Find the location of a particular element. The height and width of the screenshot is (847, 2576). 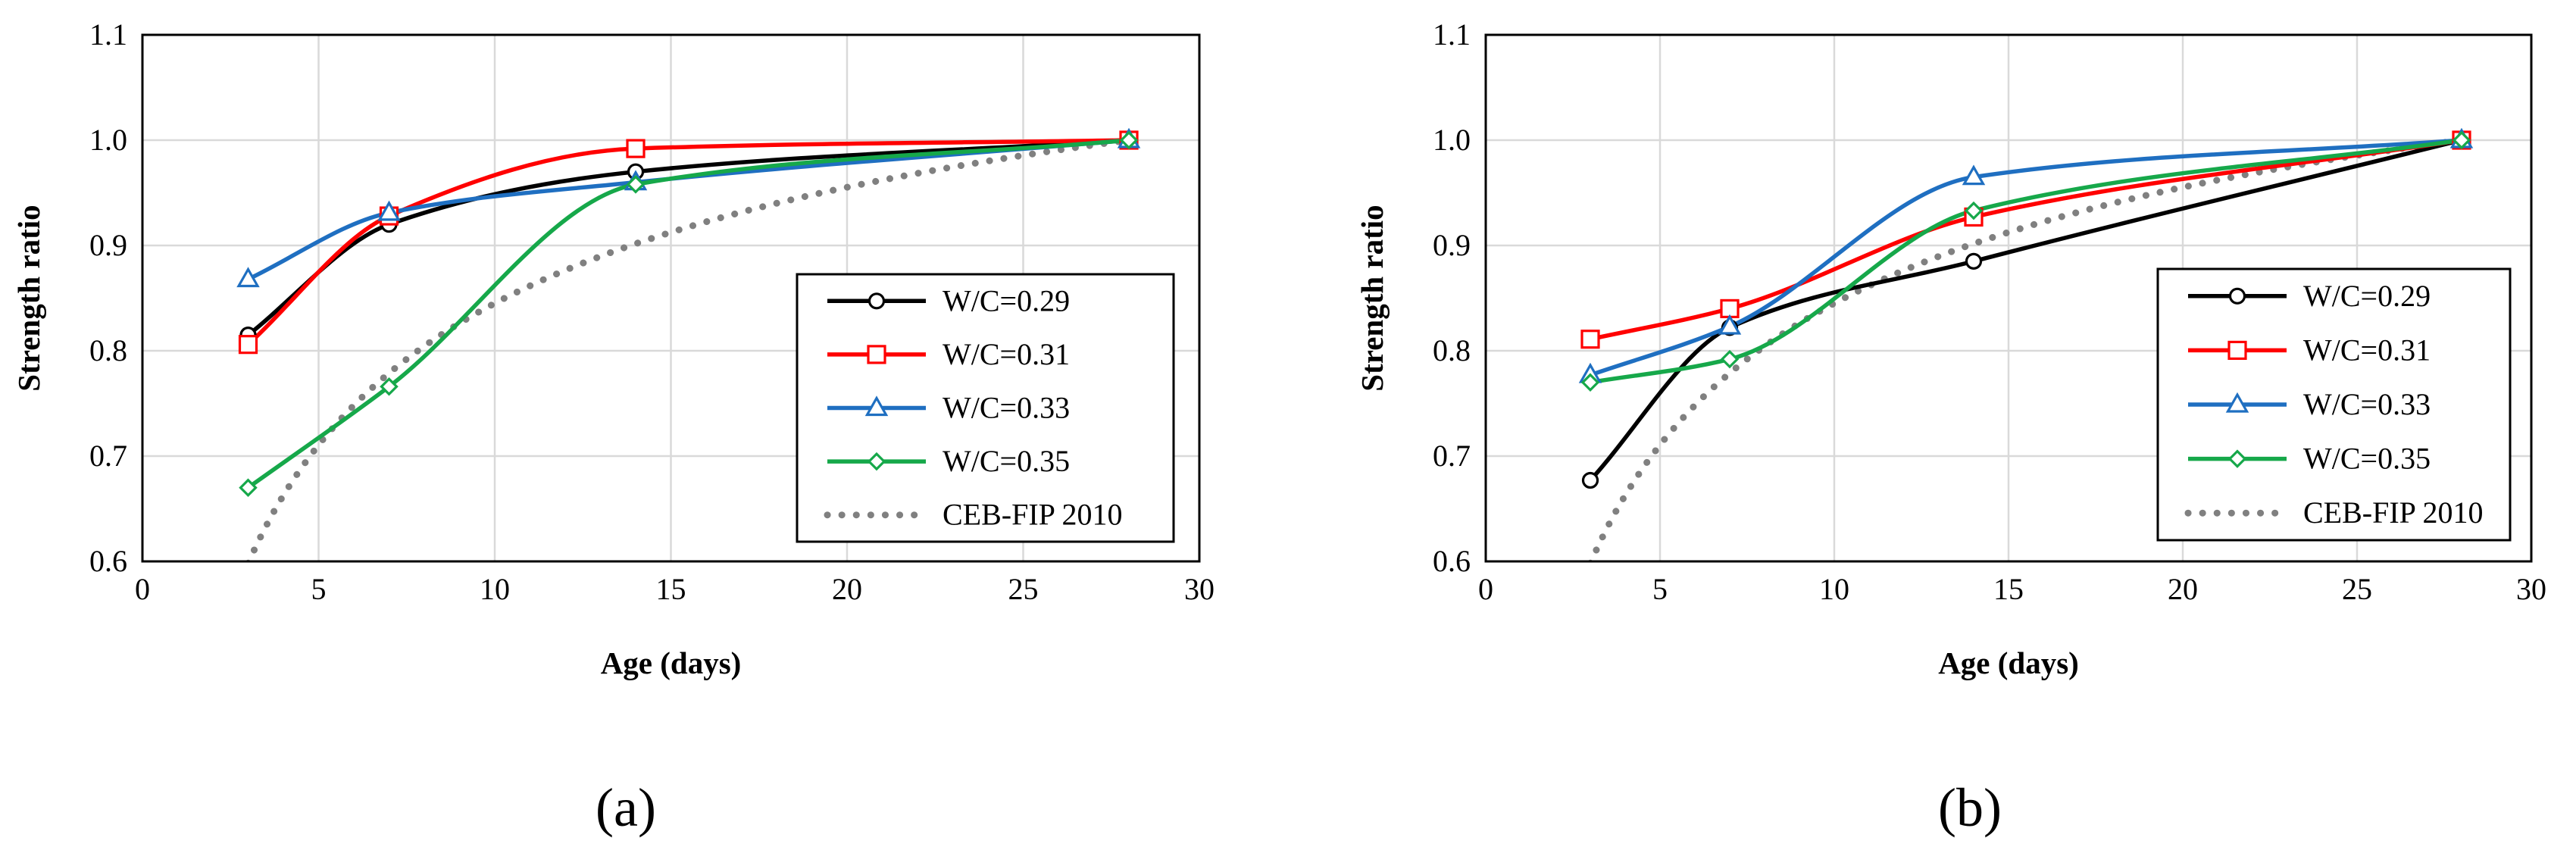

panel-b-x-tick-label: 20 is located at coordinates (2183, 589).